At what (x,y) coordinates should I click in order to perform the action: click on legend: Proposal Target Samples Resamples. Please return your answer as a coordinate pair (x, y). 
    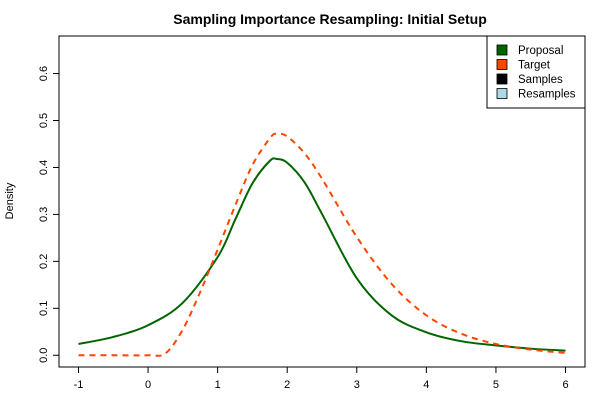
    Looking at the image, I should click on (536, 72).